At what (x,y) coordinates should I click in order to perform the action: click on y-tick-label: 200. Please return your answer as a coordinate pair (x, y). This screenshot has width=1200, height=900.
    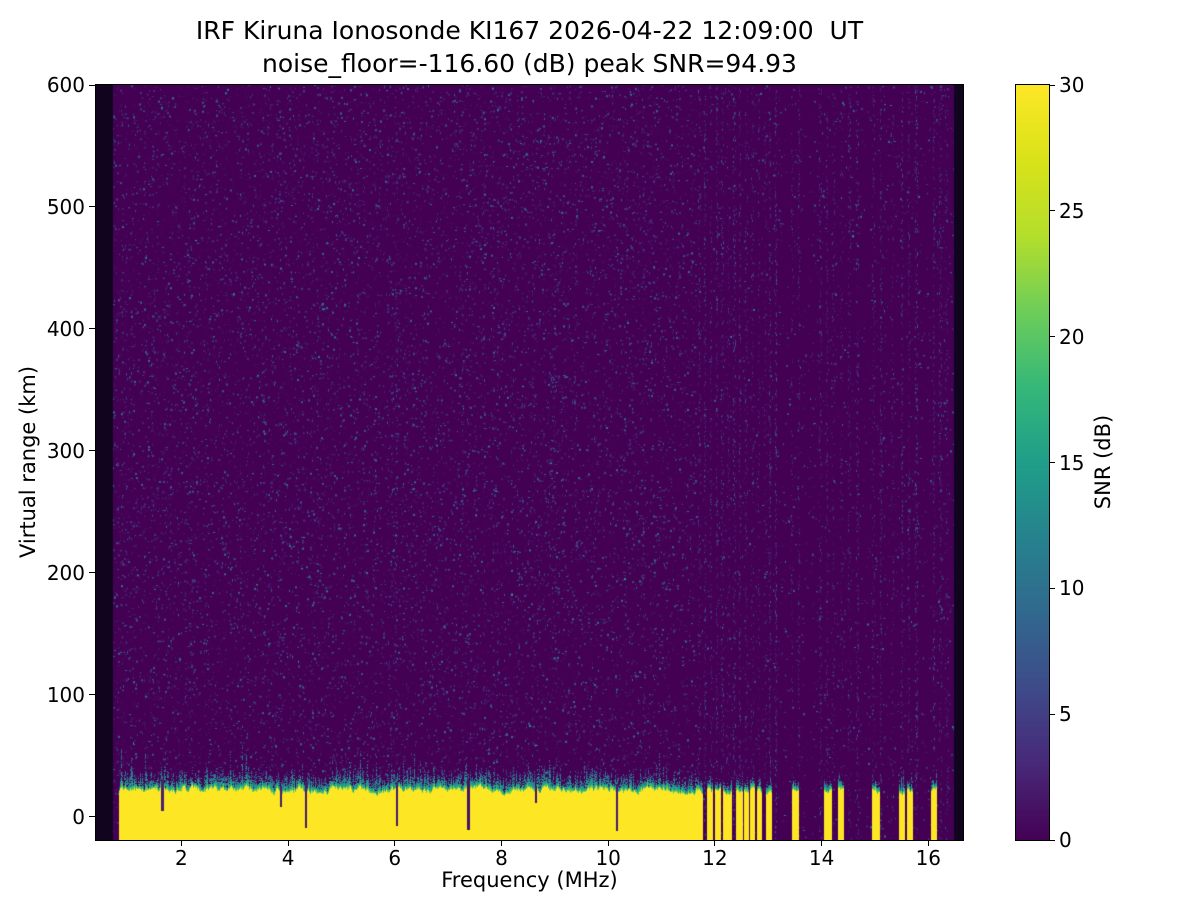
    Looking at the image, I should click on (65, 572).